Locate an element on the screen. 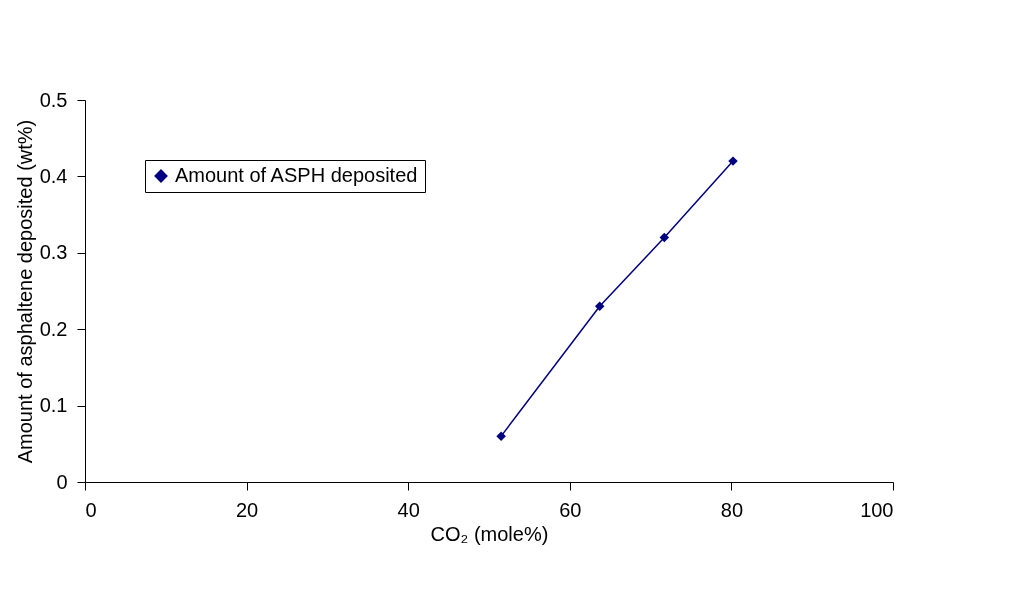 The width and height of the screenshot is (1030, 609). y-tick-label: 0 is located at coordinates (62, 481).